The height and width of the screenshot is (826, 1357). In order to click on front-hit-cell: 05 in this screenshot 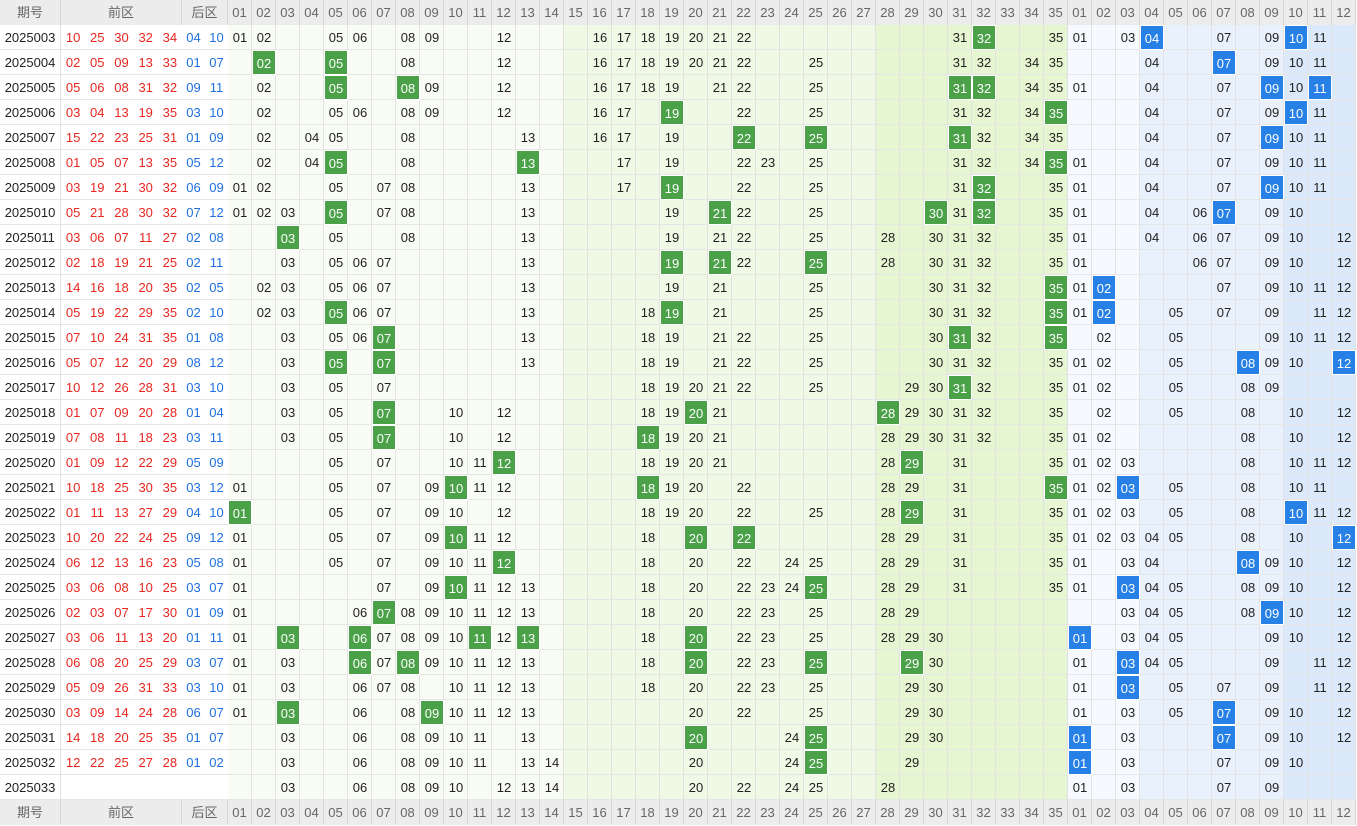, I will do `click(336, 312)`.